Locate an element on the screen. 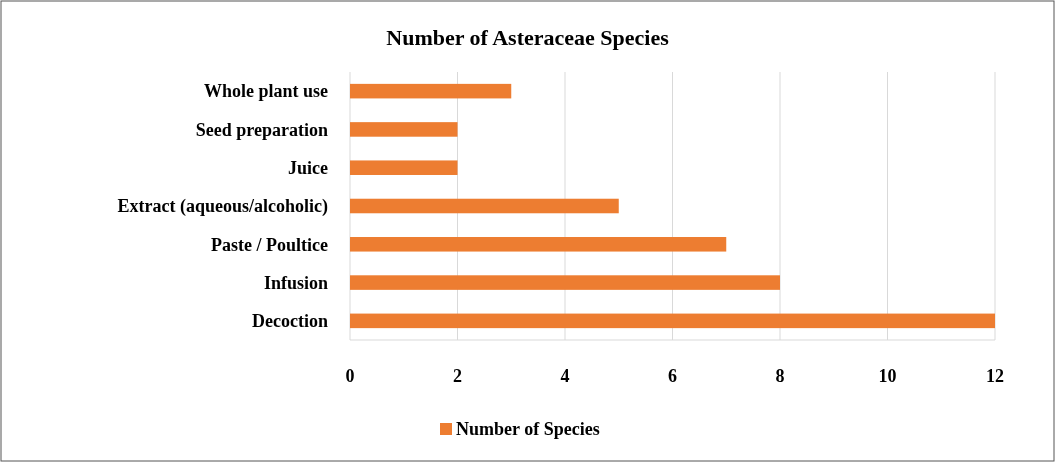 This screenshot has height=462, width=1055. y-tick-label: Decoction is located at coordinates (290, 321).